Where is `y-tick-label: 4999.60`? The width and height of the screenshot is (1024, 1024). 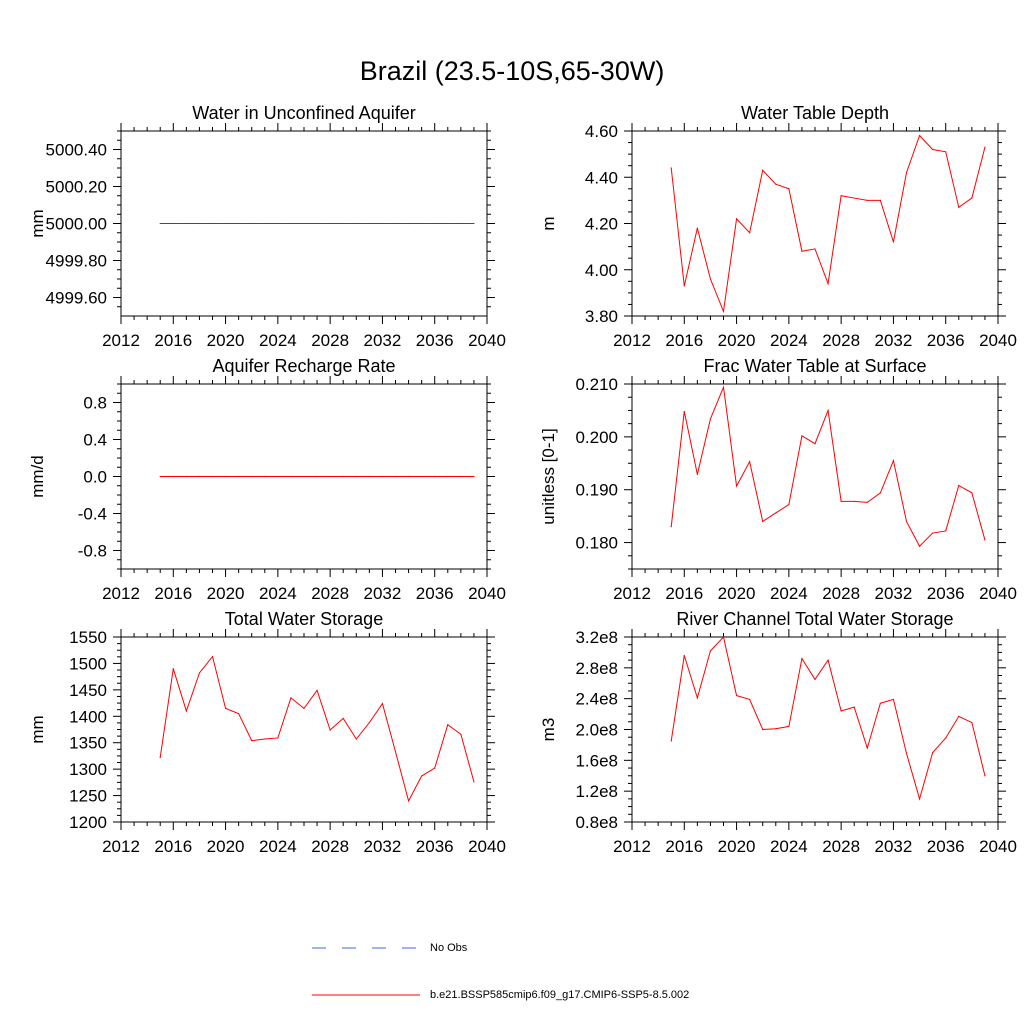 y-tick-label: 4999.60 is located at coordinates (76, 298).